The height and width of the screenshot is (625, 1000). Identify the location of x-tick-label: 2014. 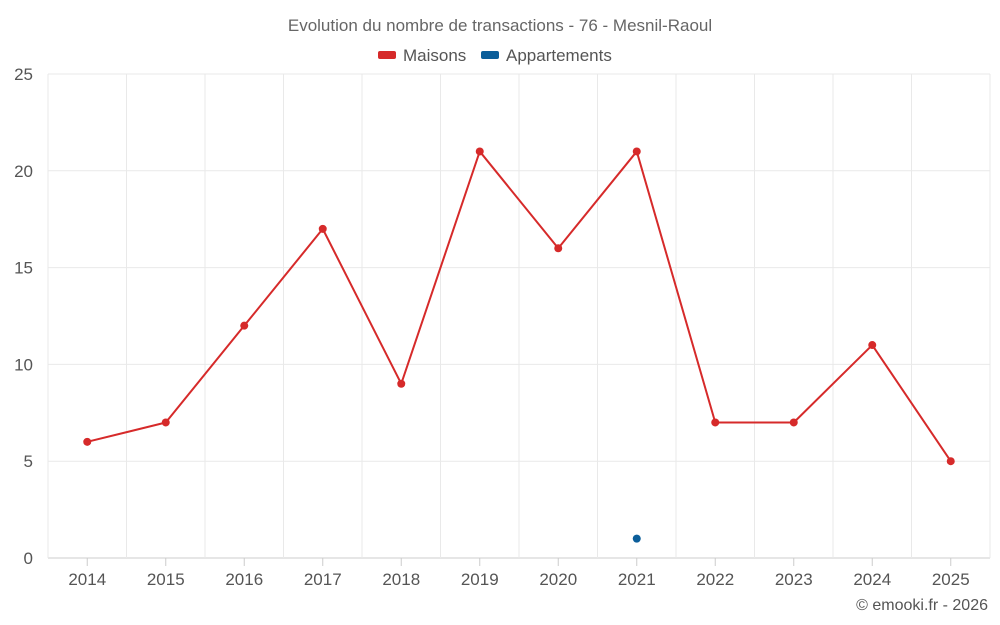
(87, 579).